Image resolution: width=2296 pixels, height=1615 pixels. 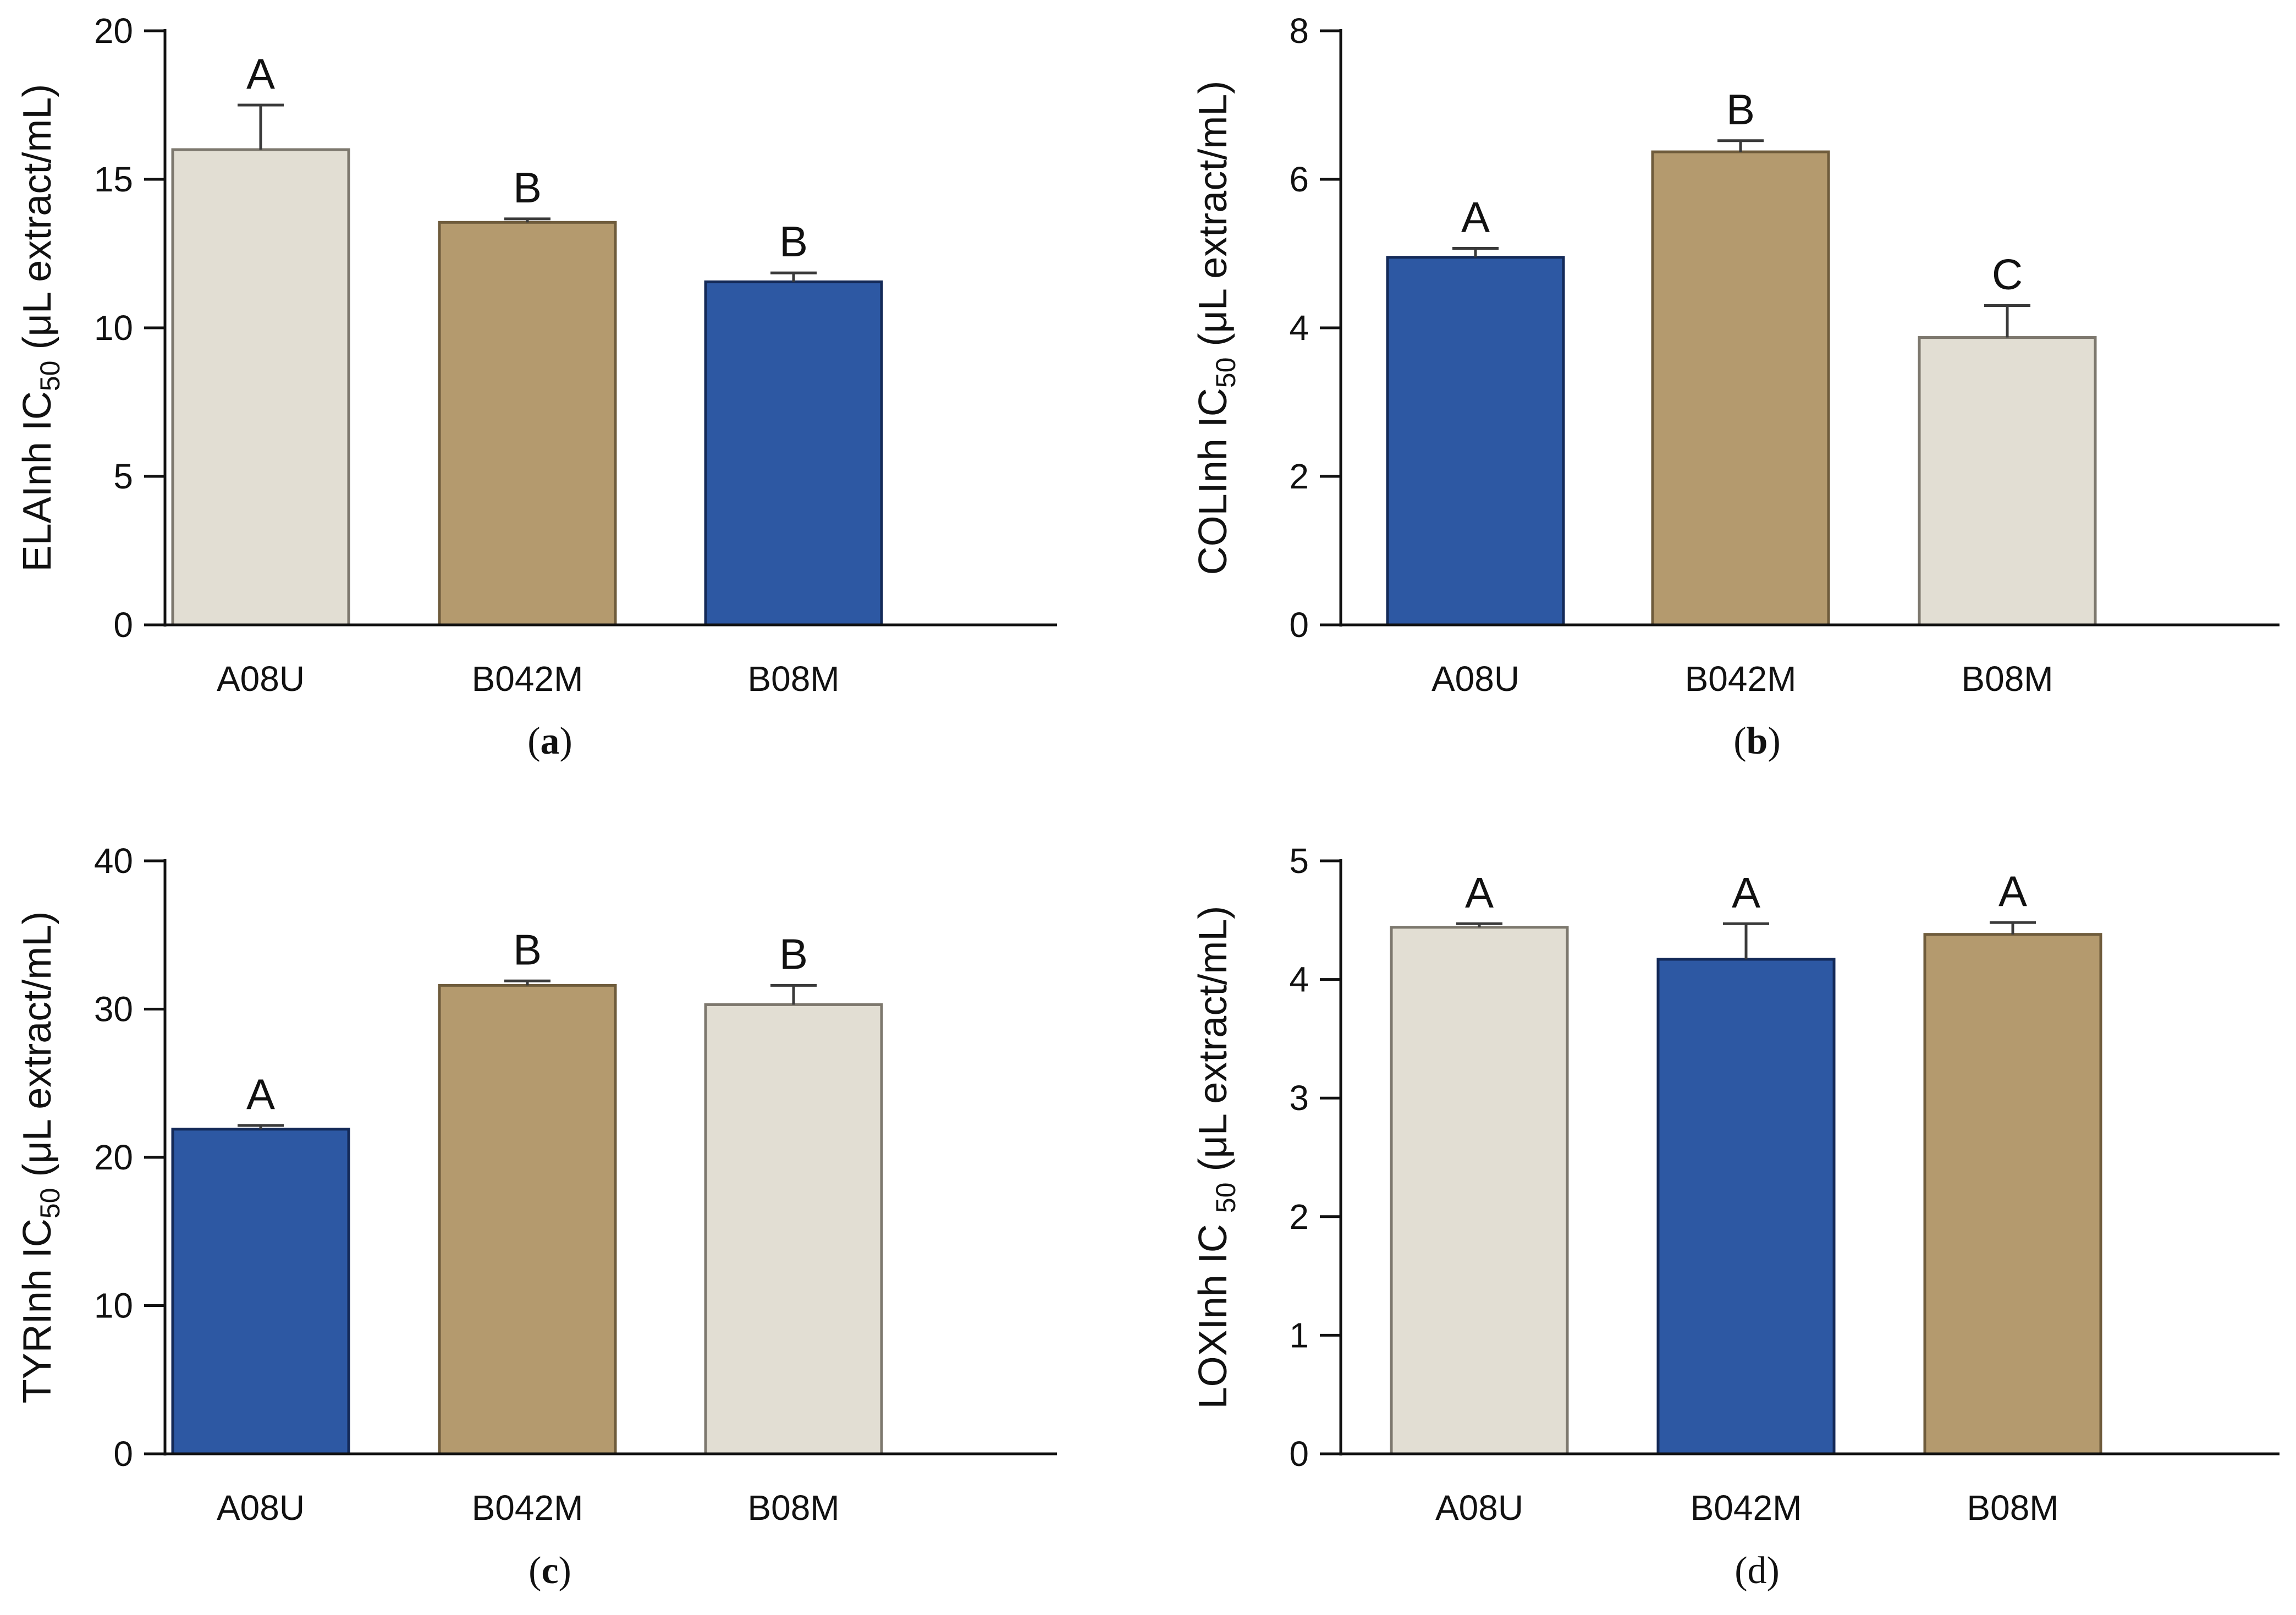 What do you see at coordinates (114, 1009) in the screenshot?
I see `y-tick-label: 30` at bounding box center [114, 1009].